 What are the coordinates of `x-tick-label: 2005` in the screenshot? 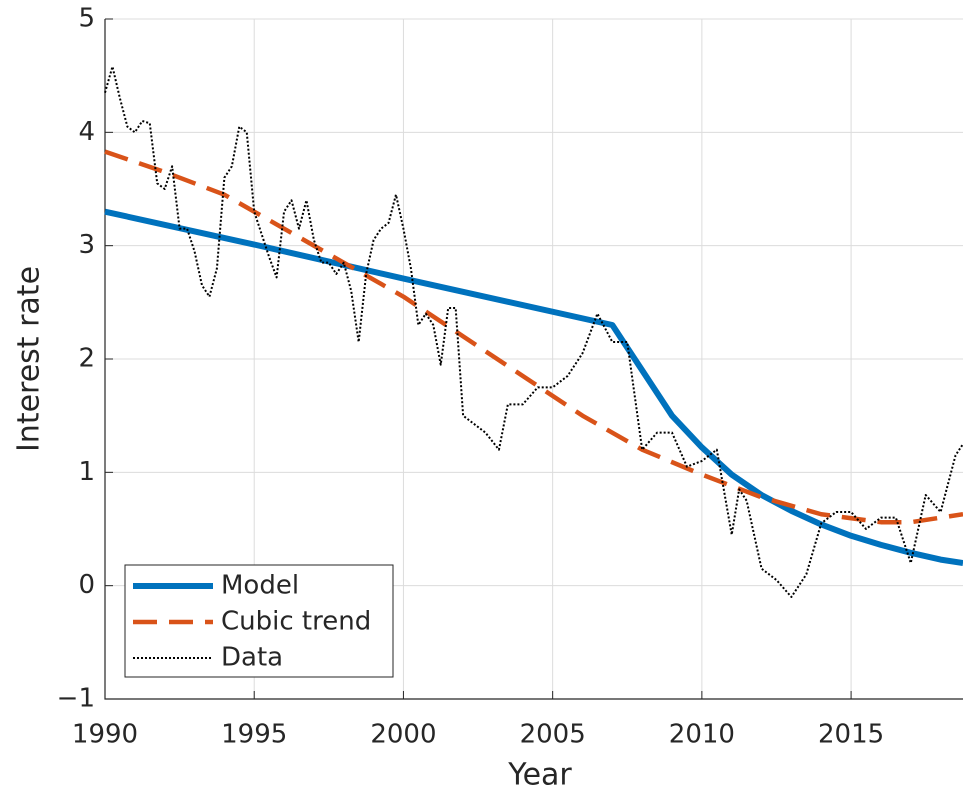 It's located at (553, 735).